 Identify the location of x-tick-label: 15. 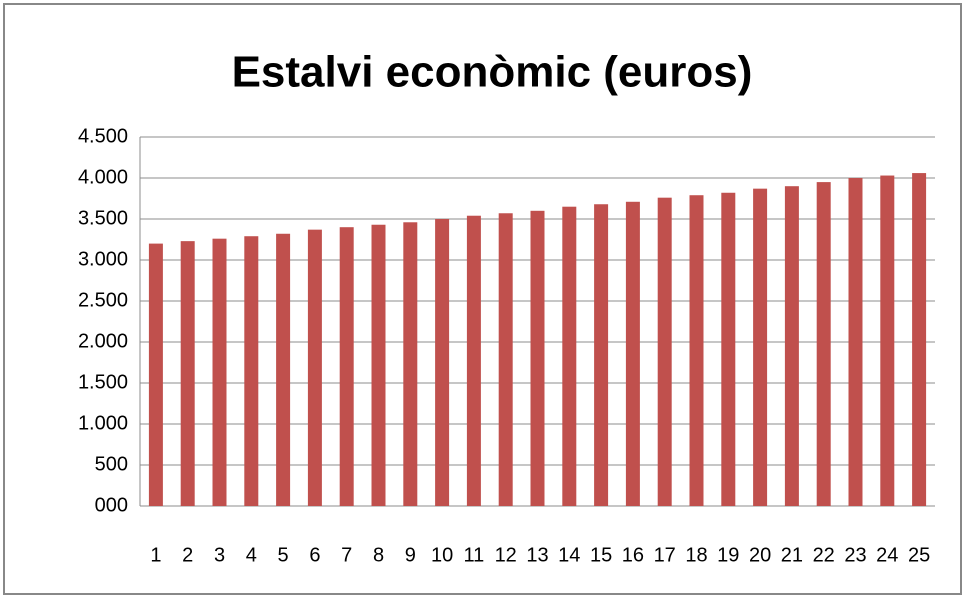
(601, 555).